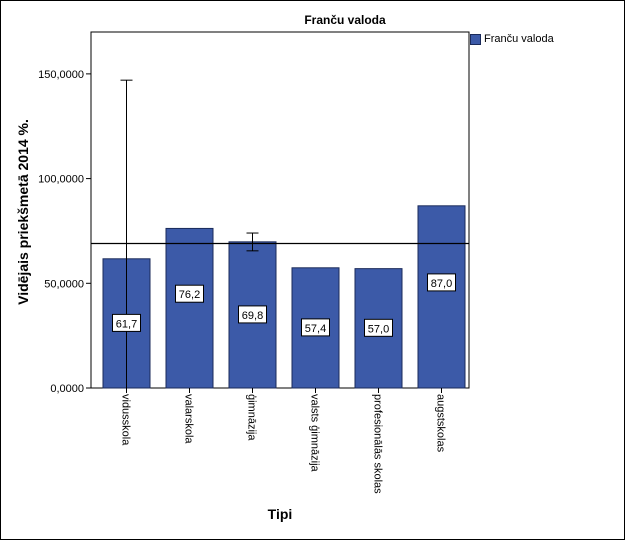 The height and width of the screenshot is (540, 625). I want to click on y-tick-label: 100,0000, so click(61, 180).